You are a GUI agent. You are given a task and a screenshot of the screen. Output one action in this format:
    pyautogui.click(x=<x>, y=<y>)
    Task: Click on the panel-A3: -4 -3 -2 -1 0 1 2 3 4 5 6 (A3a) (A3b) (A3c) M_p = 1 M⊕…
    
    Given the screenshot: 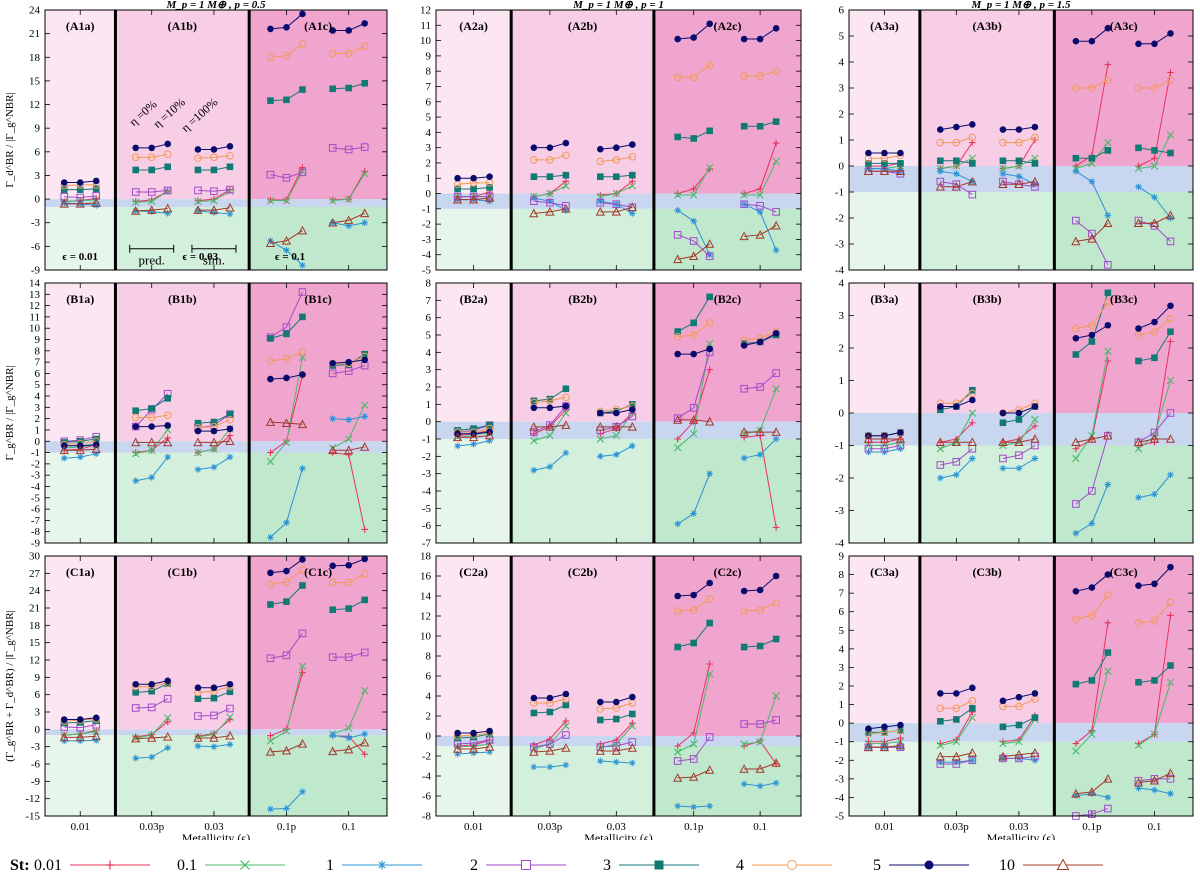 What is the action you would take?
    pyautogui.click(x=1014, y=138)
    